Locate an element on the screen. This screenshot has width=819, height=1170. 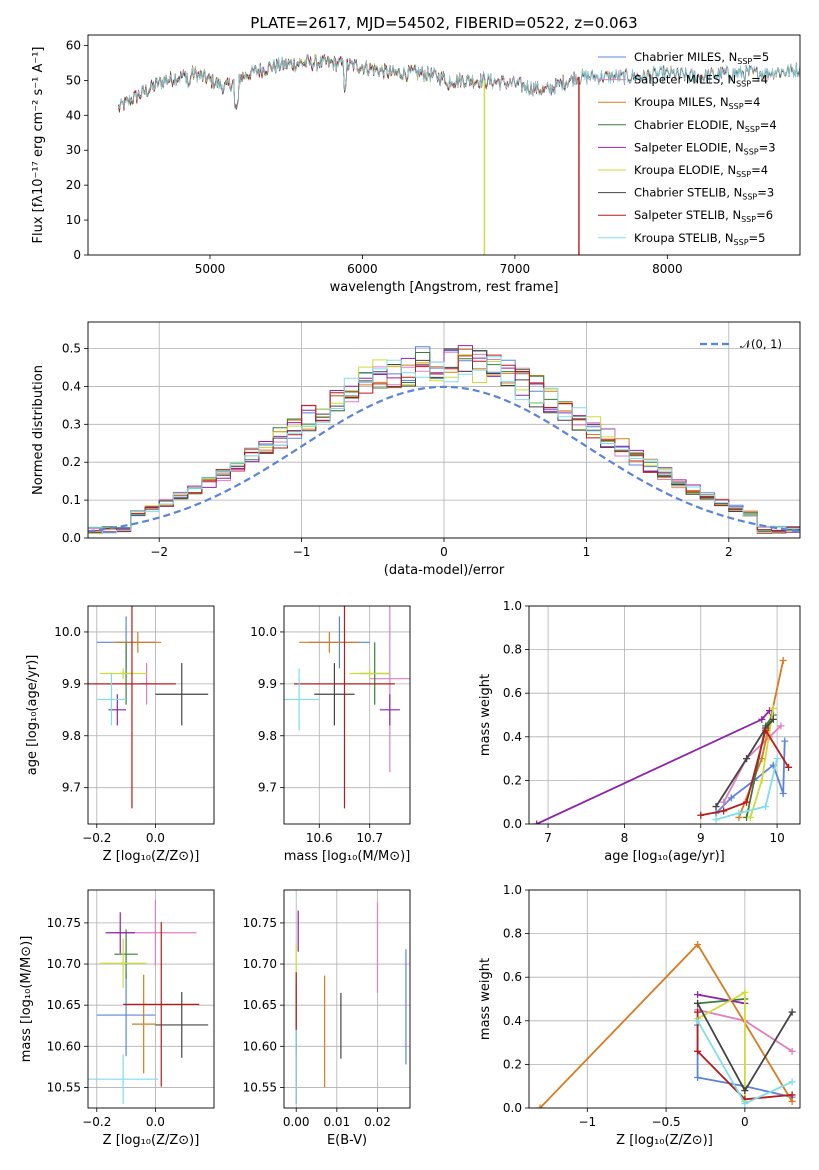
weight-series-chabrier-stelib is located at coordinates (744, 763).